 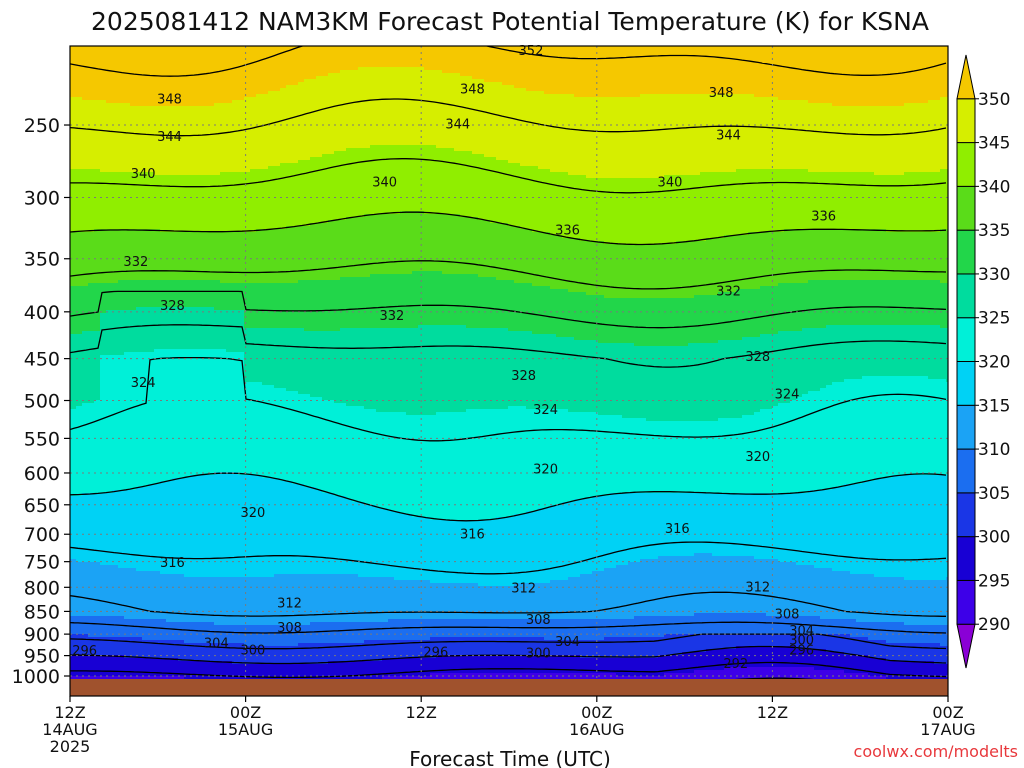 What do you see at coordinates (42, 612) in the screenshot?
I see `y-tick-label: 850` at bounding box center [42, 612].